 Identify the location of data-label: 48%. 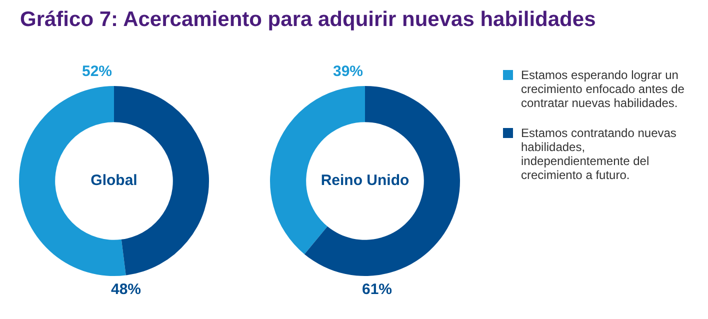
(126, 289).